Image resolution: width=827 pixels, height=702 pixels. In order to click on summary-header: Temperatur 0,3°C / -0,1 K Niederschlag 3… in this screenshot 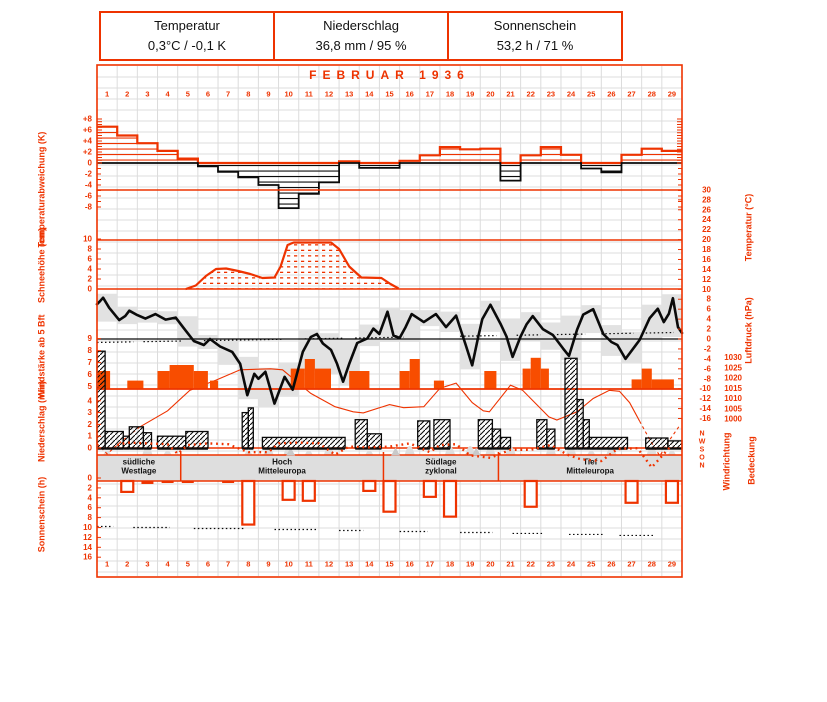, I will do `click(361, 36)`.